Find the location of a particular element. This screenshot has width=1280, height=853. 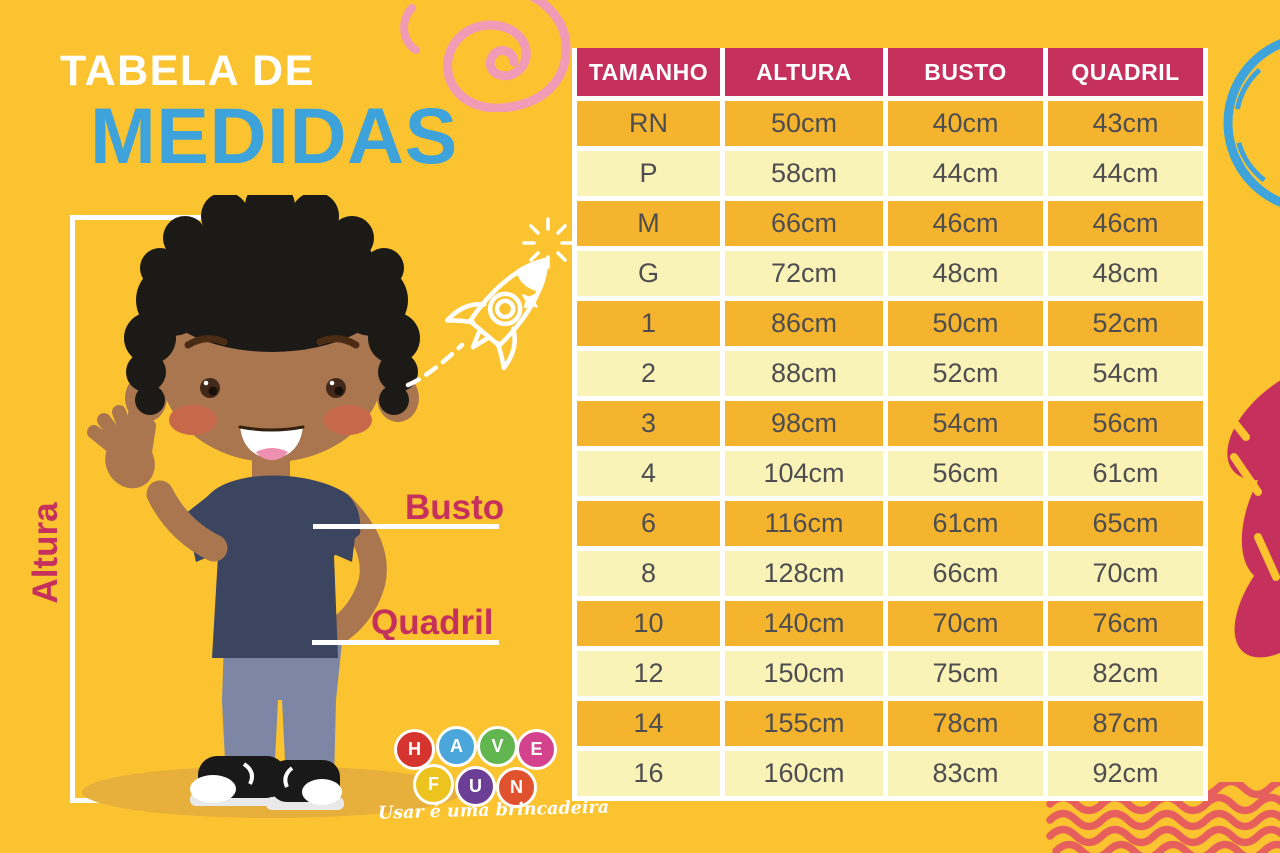

table-cell: 14 is located at coordinates (648, 723).